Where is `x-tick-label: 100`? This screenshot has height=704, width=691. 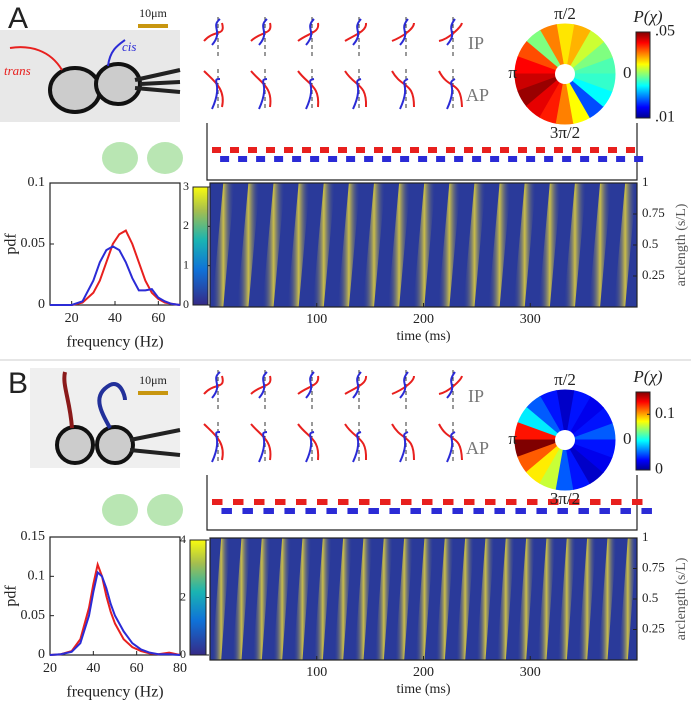 x-tick-label: 100 is located at coordinates (316, 672).